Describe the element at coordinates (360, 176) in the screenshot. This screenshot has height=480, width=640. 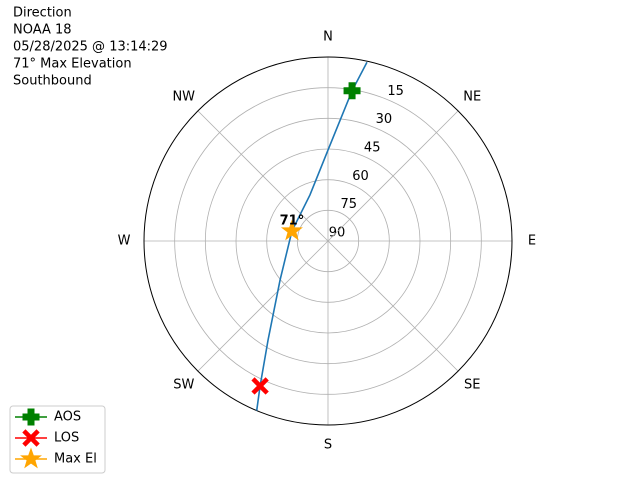
I see `r-tick-label: 60` at that location.